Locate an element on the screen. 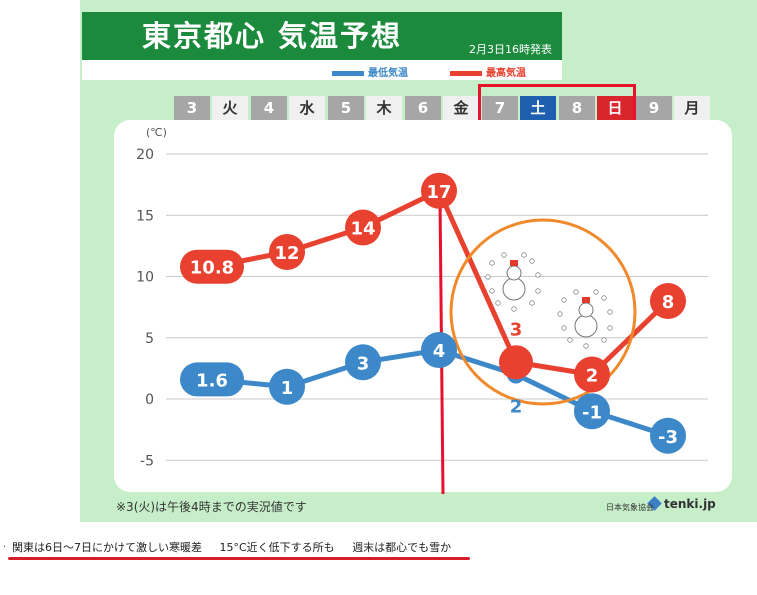 Image resolution: width=757 pixels, height=595 pixels. max-label-1: 12 is located at coordinates (286, 253).